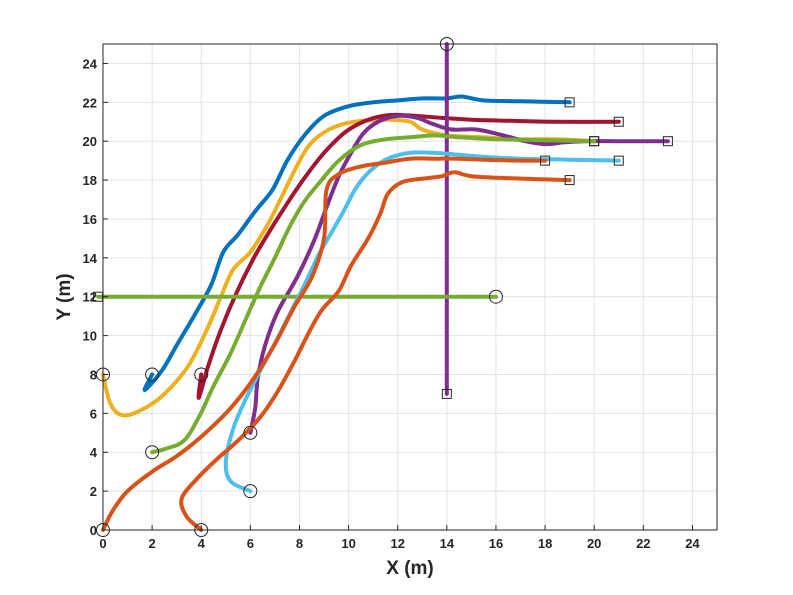 This screenshot has width=793, height=595. I want to click on start-marker-green-horizontal, so click(495, 296).